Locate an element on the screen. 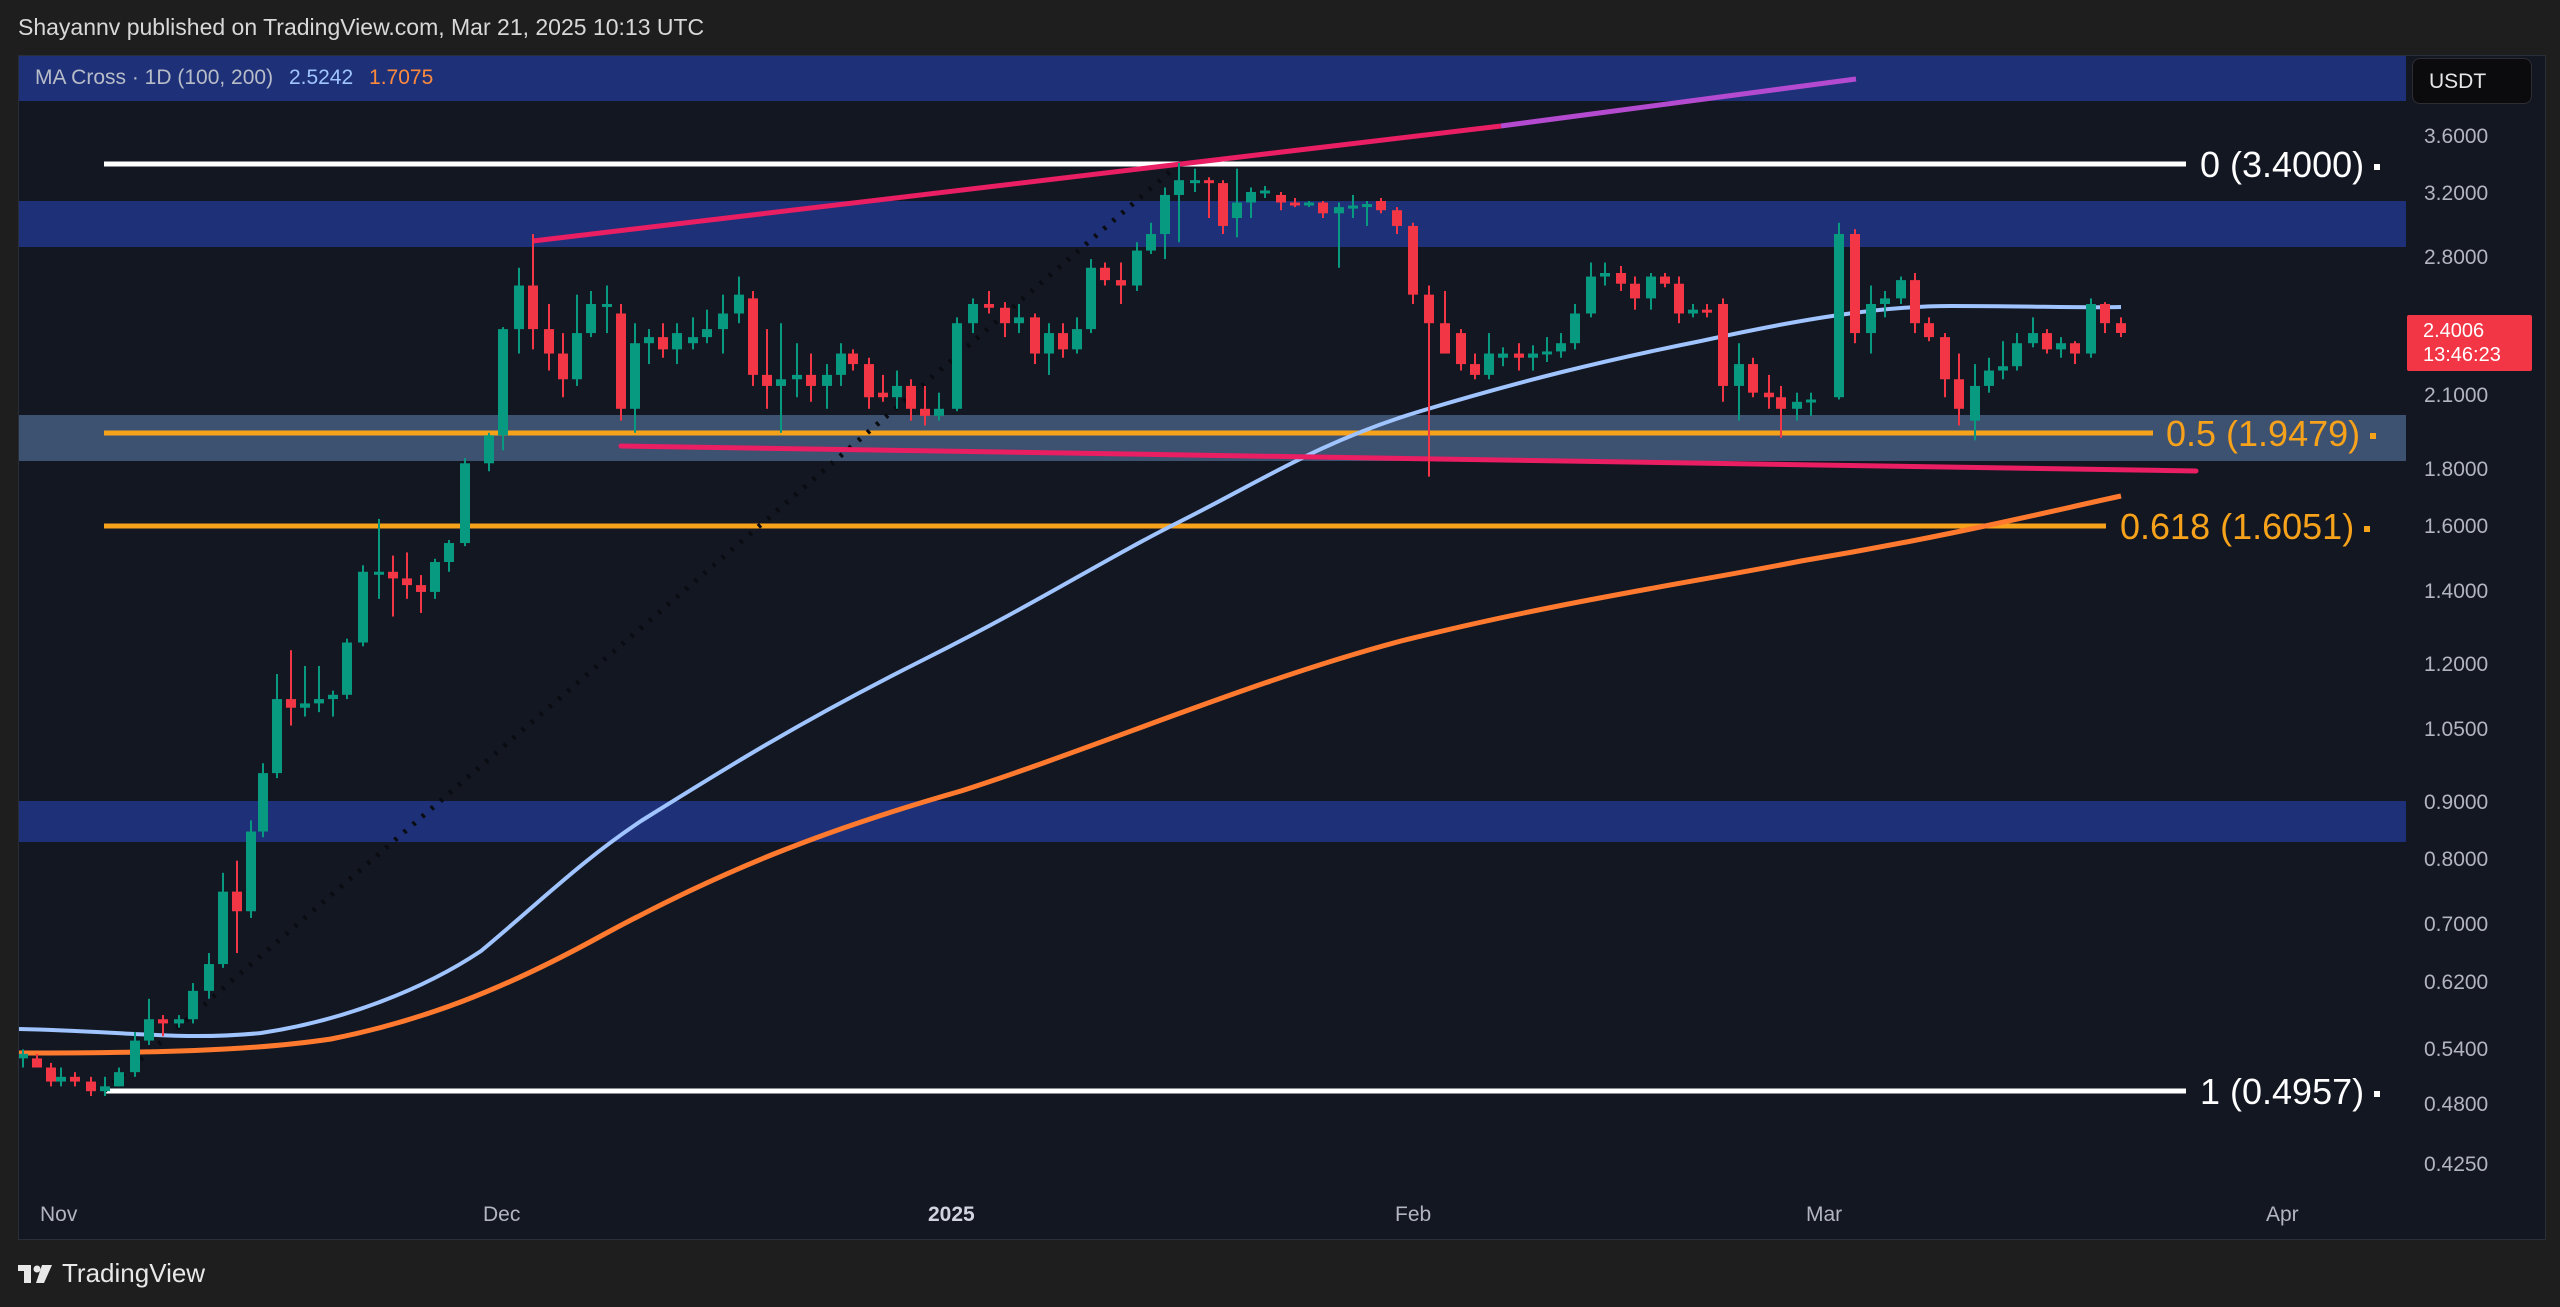 Image resolution: width=2560 pixels, height=1307 pixels. indicator-legend: MA Cross · 1D (100, 200) 2.5242 1.7075 is located at coordinates (239, 78).